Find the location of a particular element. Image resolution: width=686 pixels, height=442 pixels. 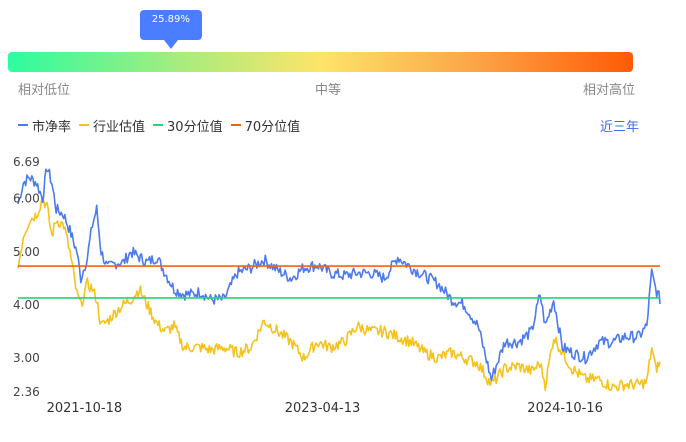

gauge-label-mid: 中等 is located at coordinates (328, 90).